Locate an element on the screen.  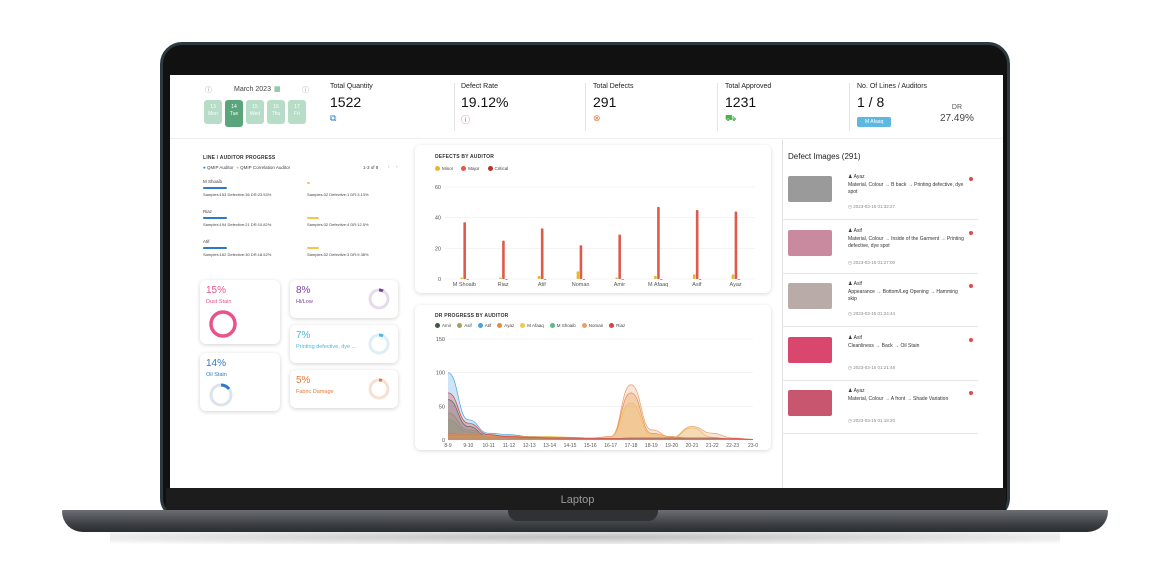
chart-legend: Amir Asif Atif Ayaz M Afaaq M Shoaib Noman Riaz is located at coordinates (530, 326).